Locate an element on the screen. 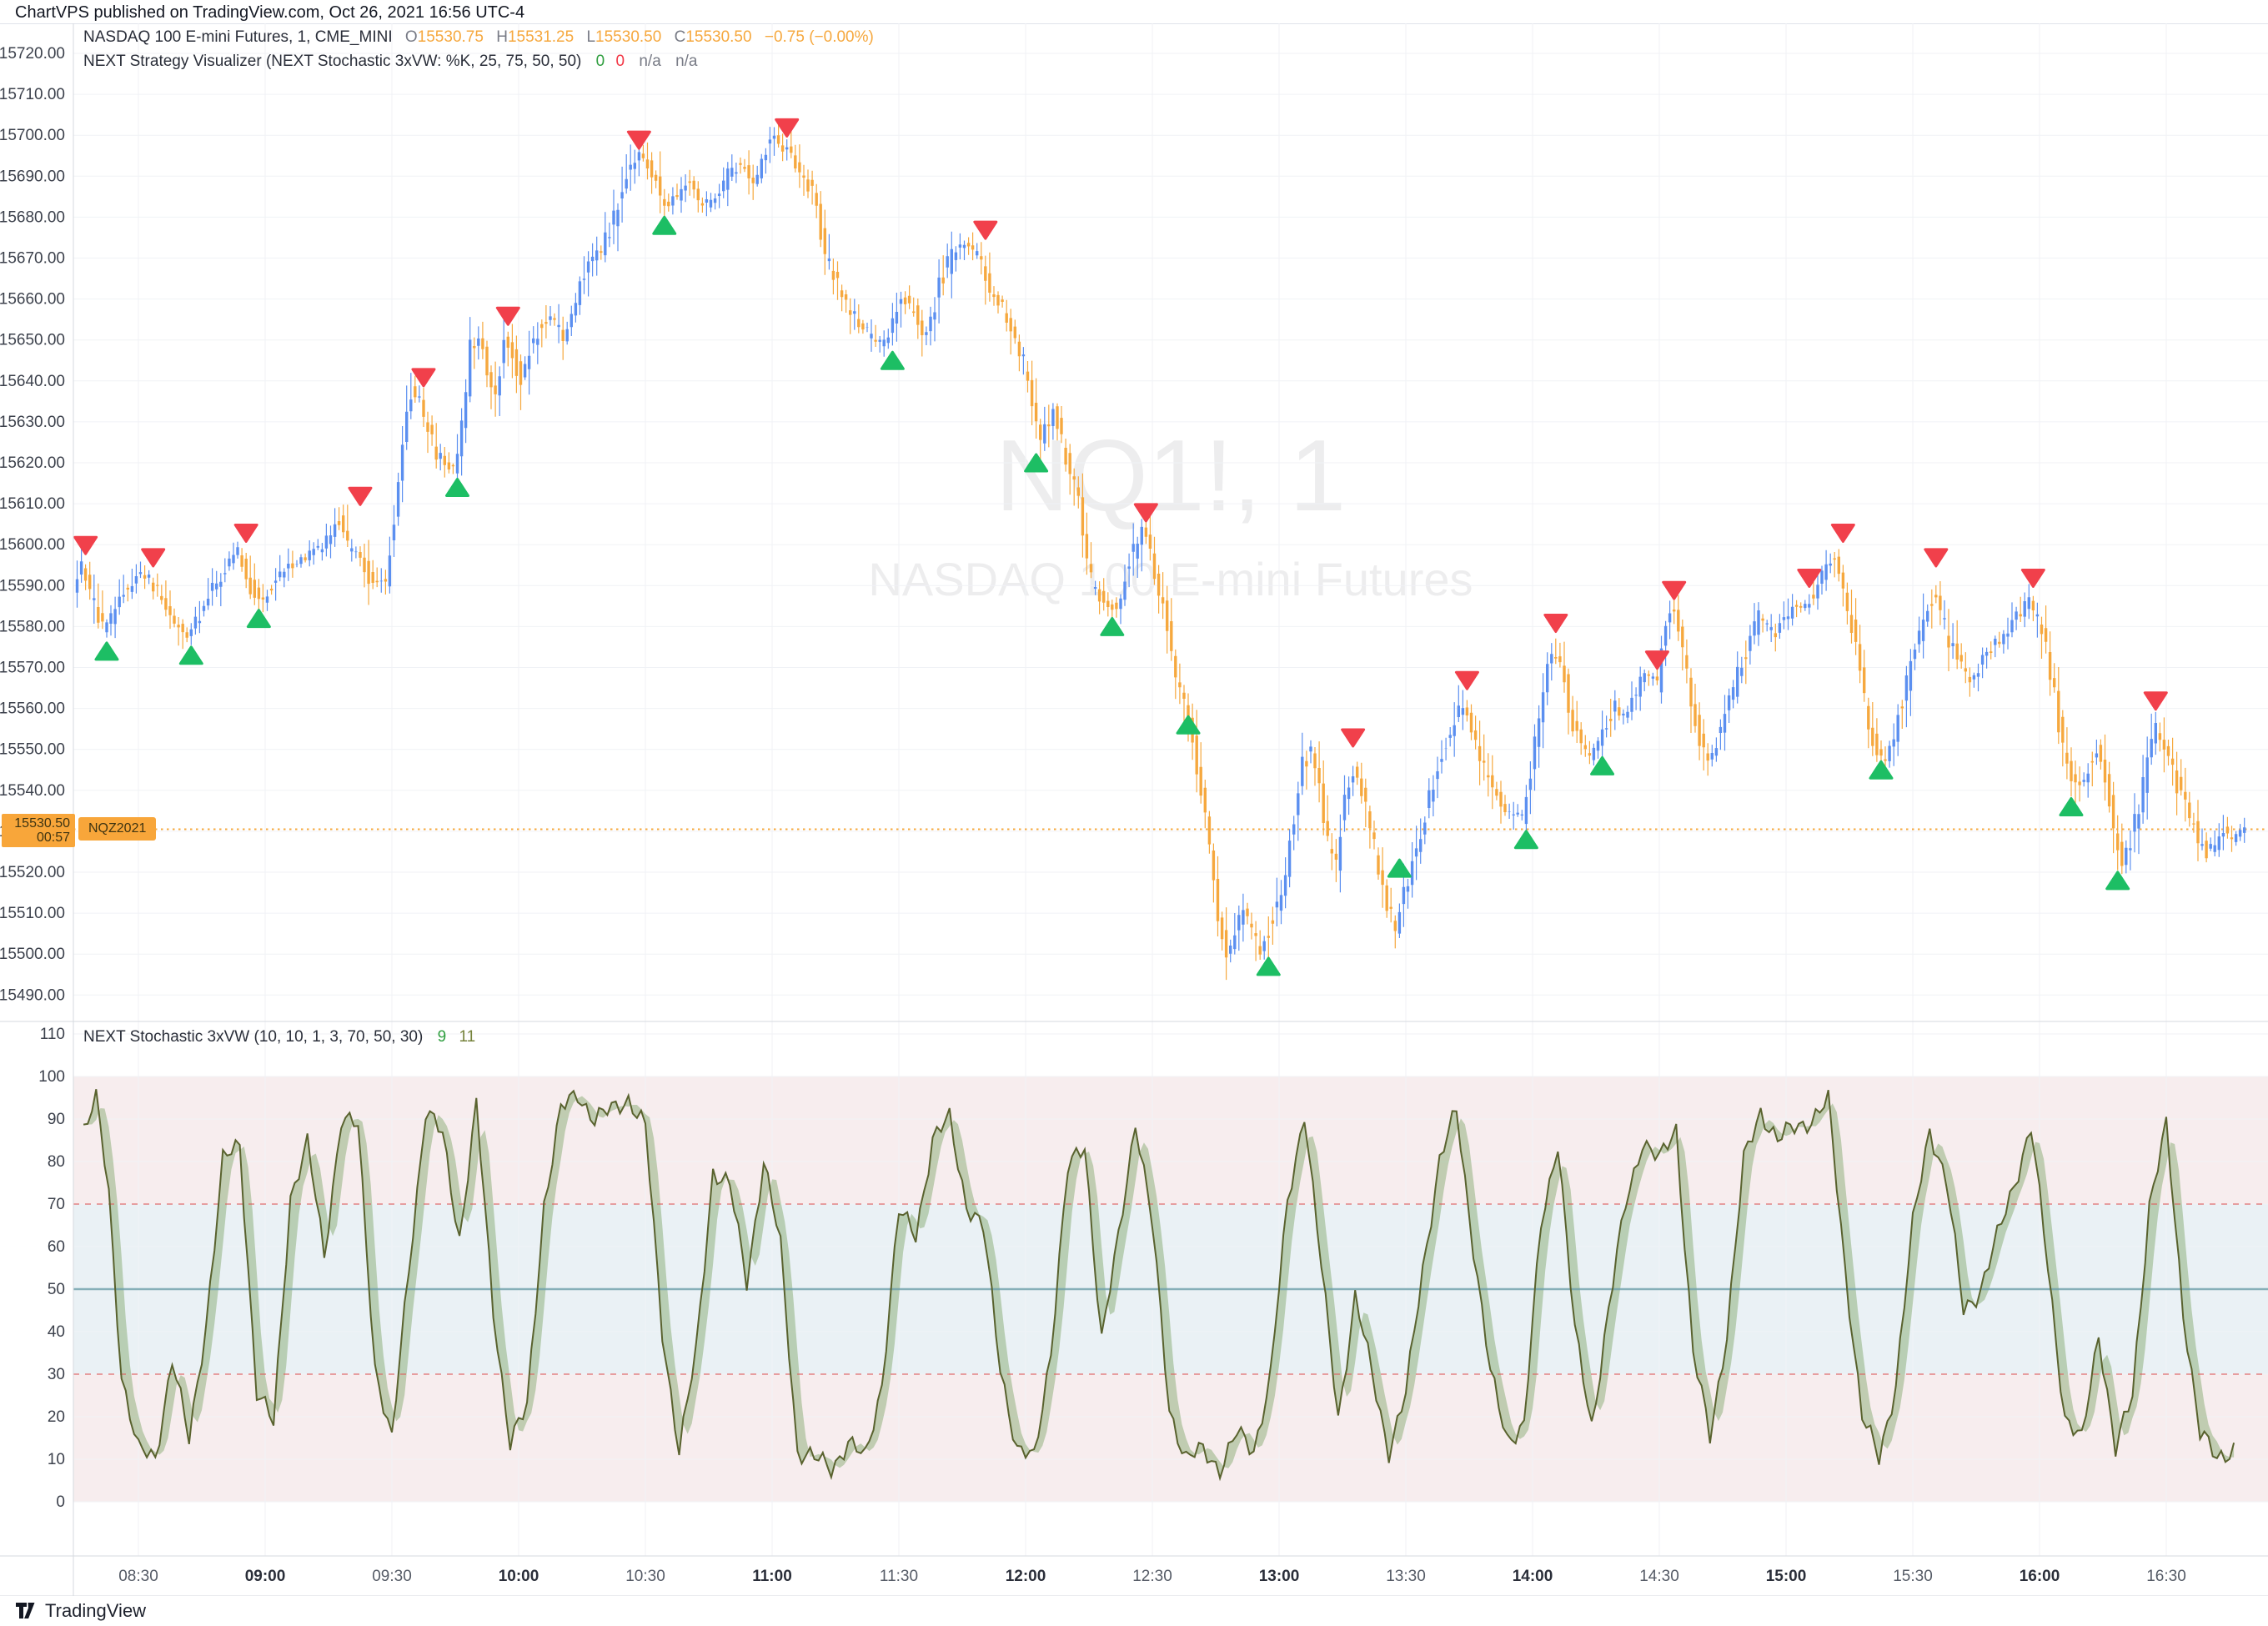 The height and width of the screenshot is (1626, 2268). bar-countdown: 00:57 is located at coordinates (53, 838).